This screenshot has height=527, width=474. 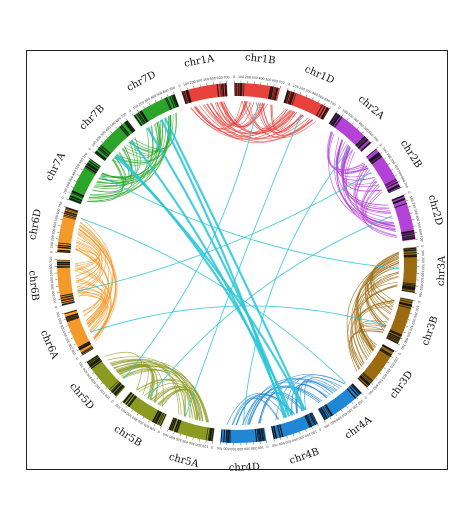 What do you see at coordinates (400, 321) in the screenshot?
I see `density-stripes-chr3B` at bounding box center [400, 321].